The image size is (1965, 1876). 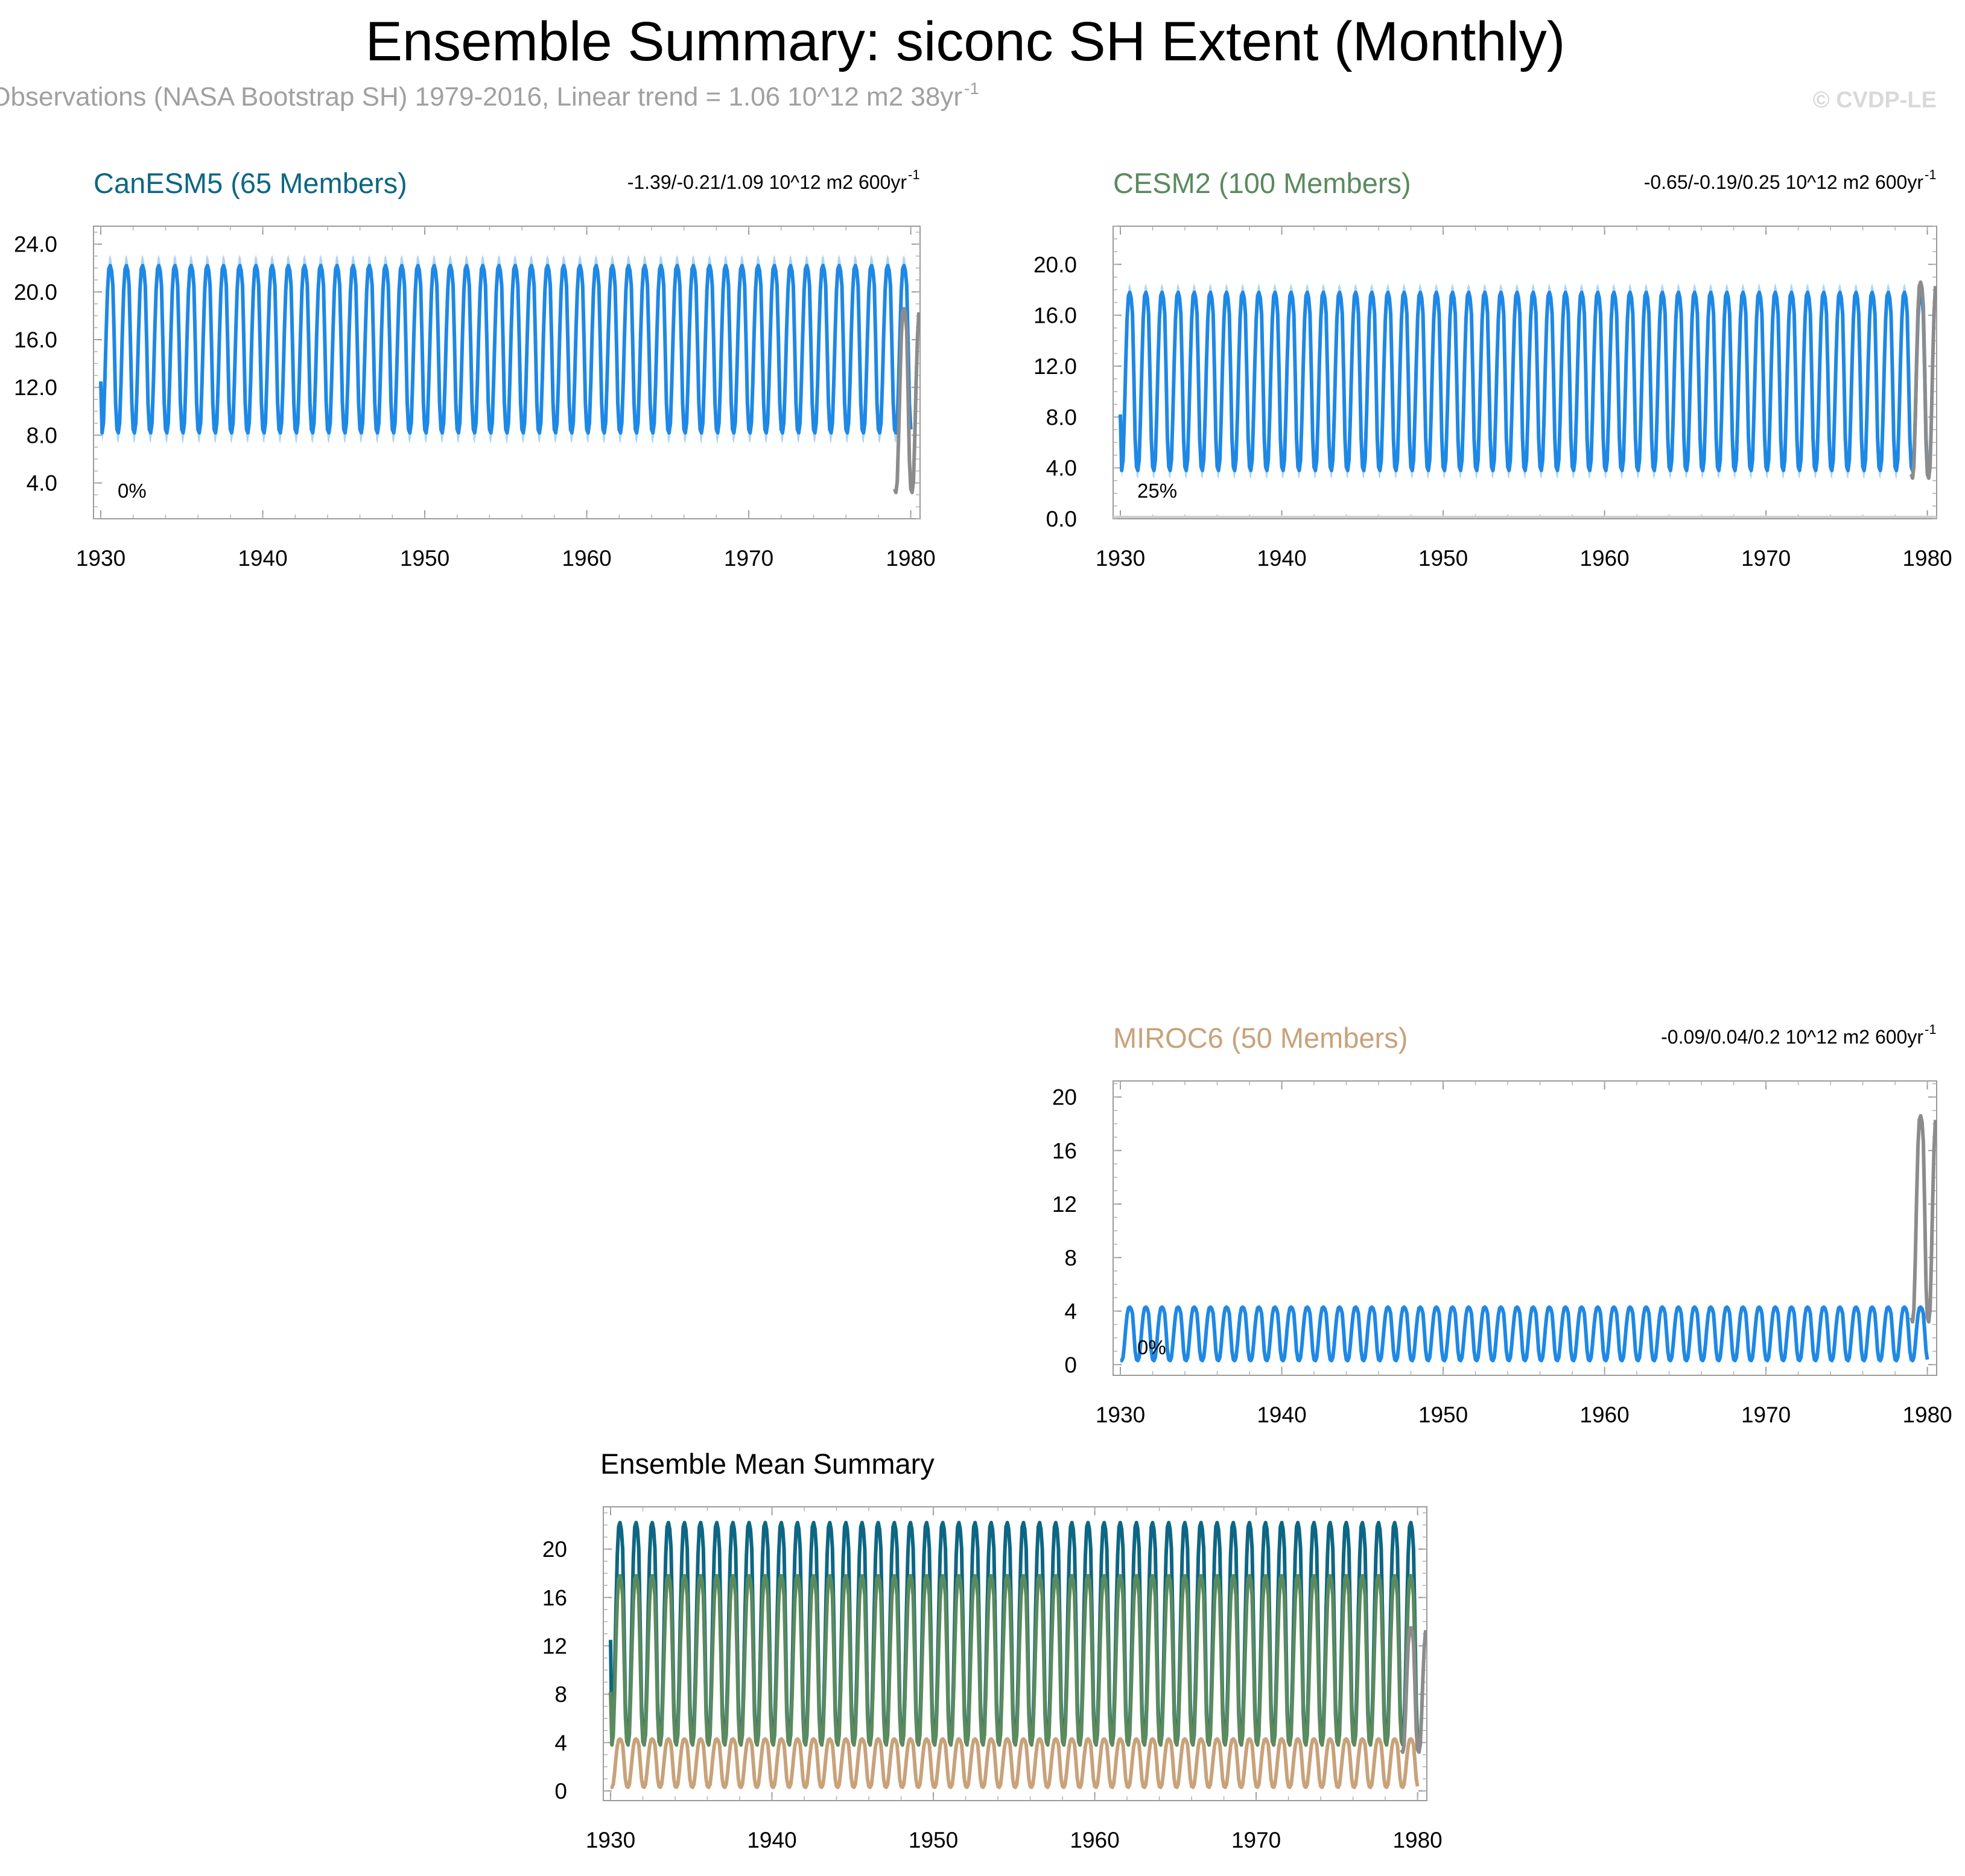 What do you see at coordinates (1015, 1763) in the screenshot?
I see `series-line-miroc6` at bounding box center [1015, 1763].